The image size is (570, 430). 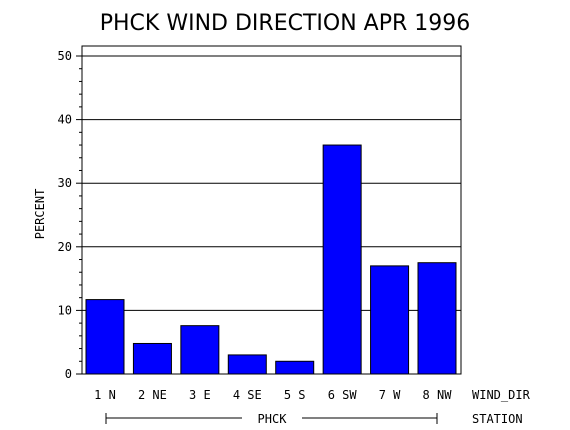 What do you see at coordinates (70, 215) in the screenshot?
I see `y-axis-ticks: 0 10 20 30 40 50` at bounding box center [70, 215].